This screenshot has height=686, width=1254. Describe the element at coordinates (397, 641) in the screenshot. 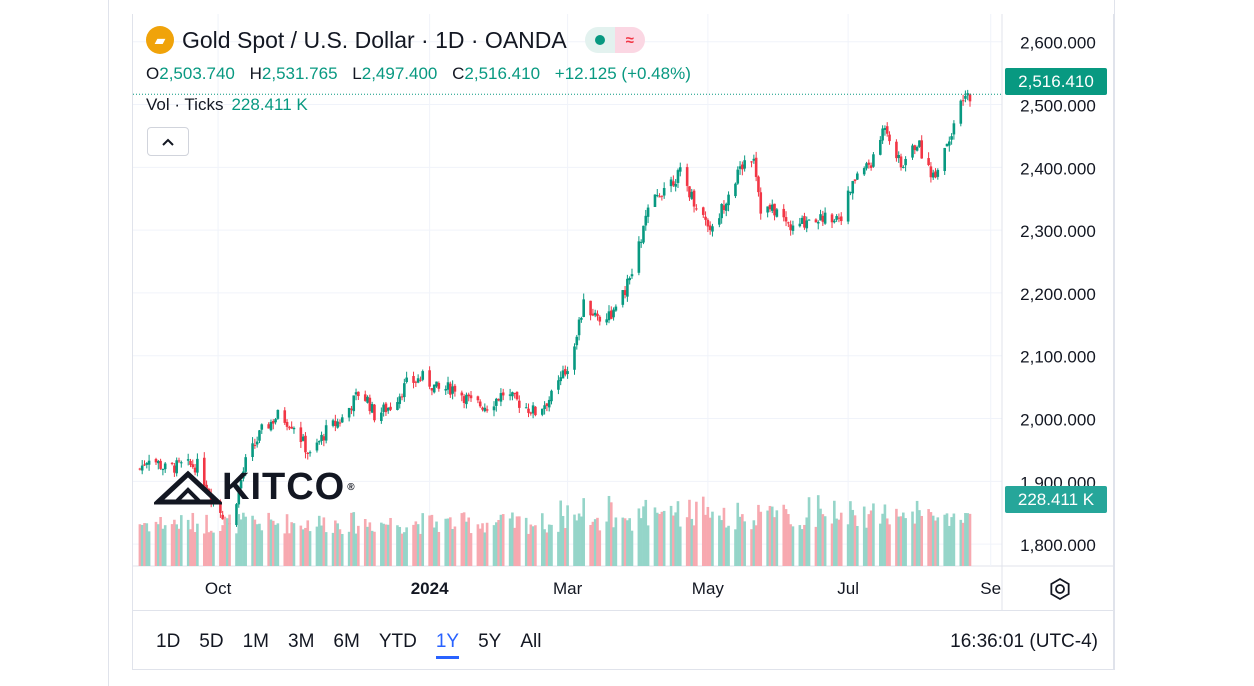

I see `range-button-ytd: YTD` at that location.